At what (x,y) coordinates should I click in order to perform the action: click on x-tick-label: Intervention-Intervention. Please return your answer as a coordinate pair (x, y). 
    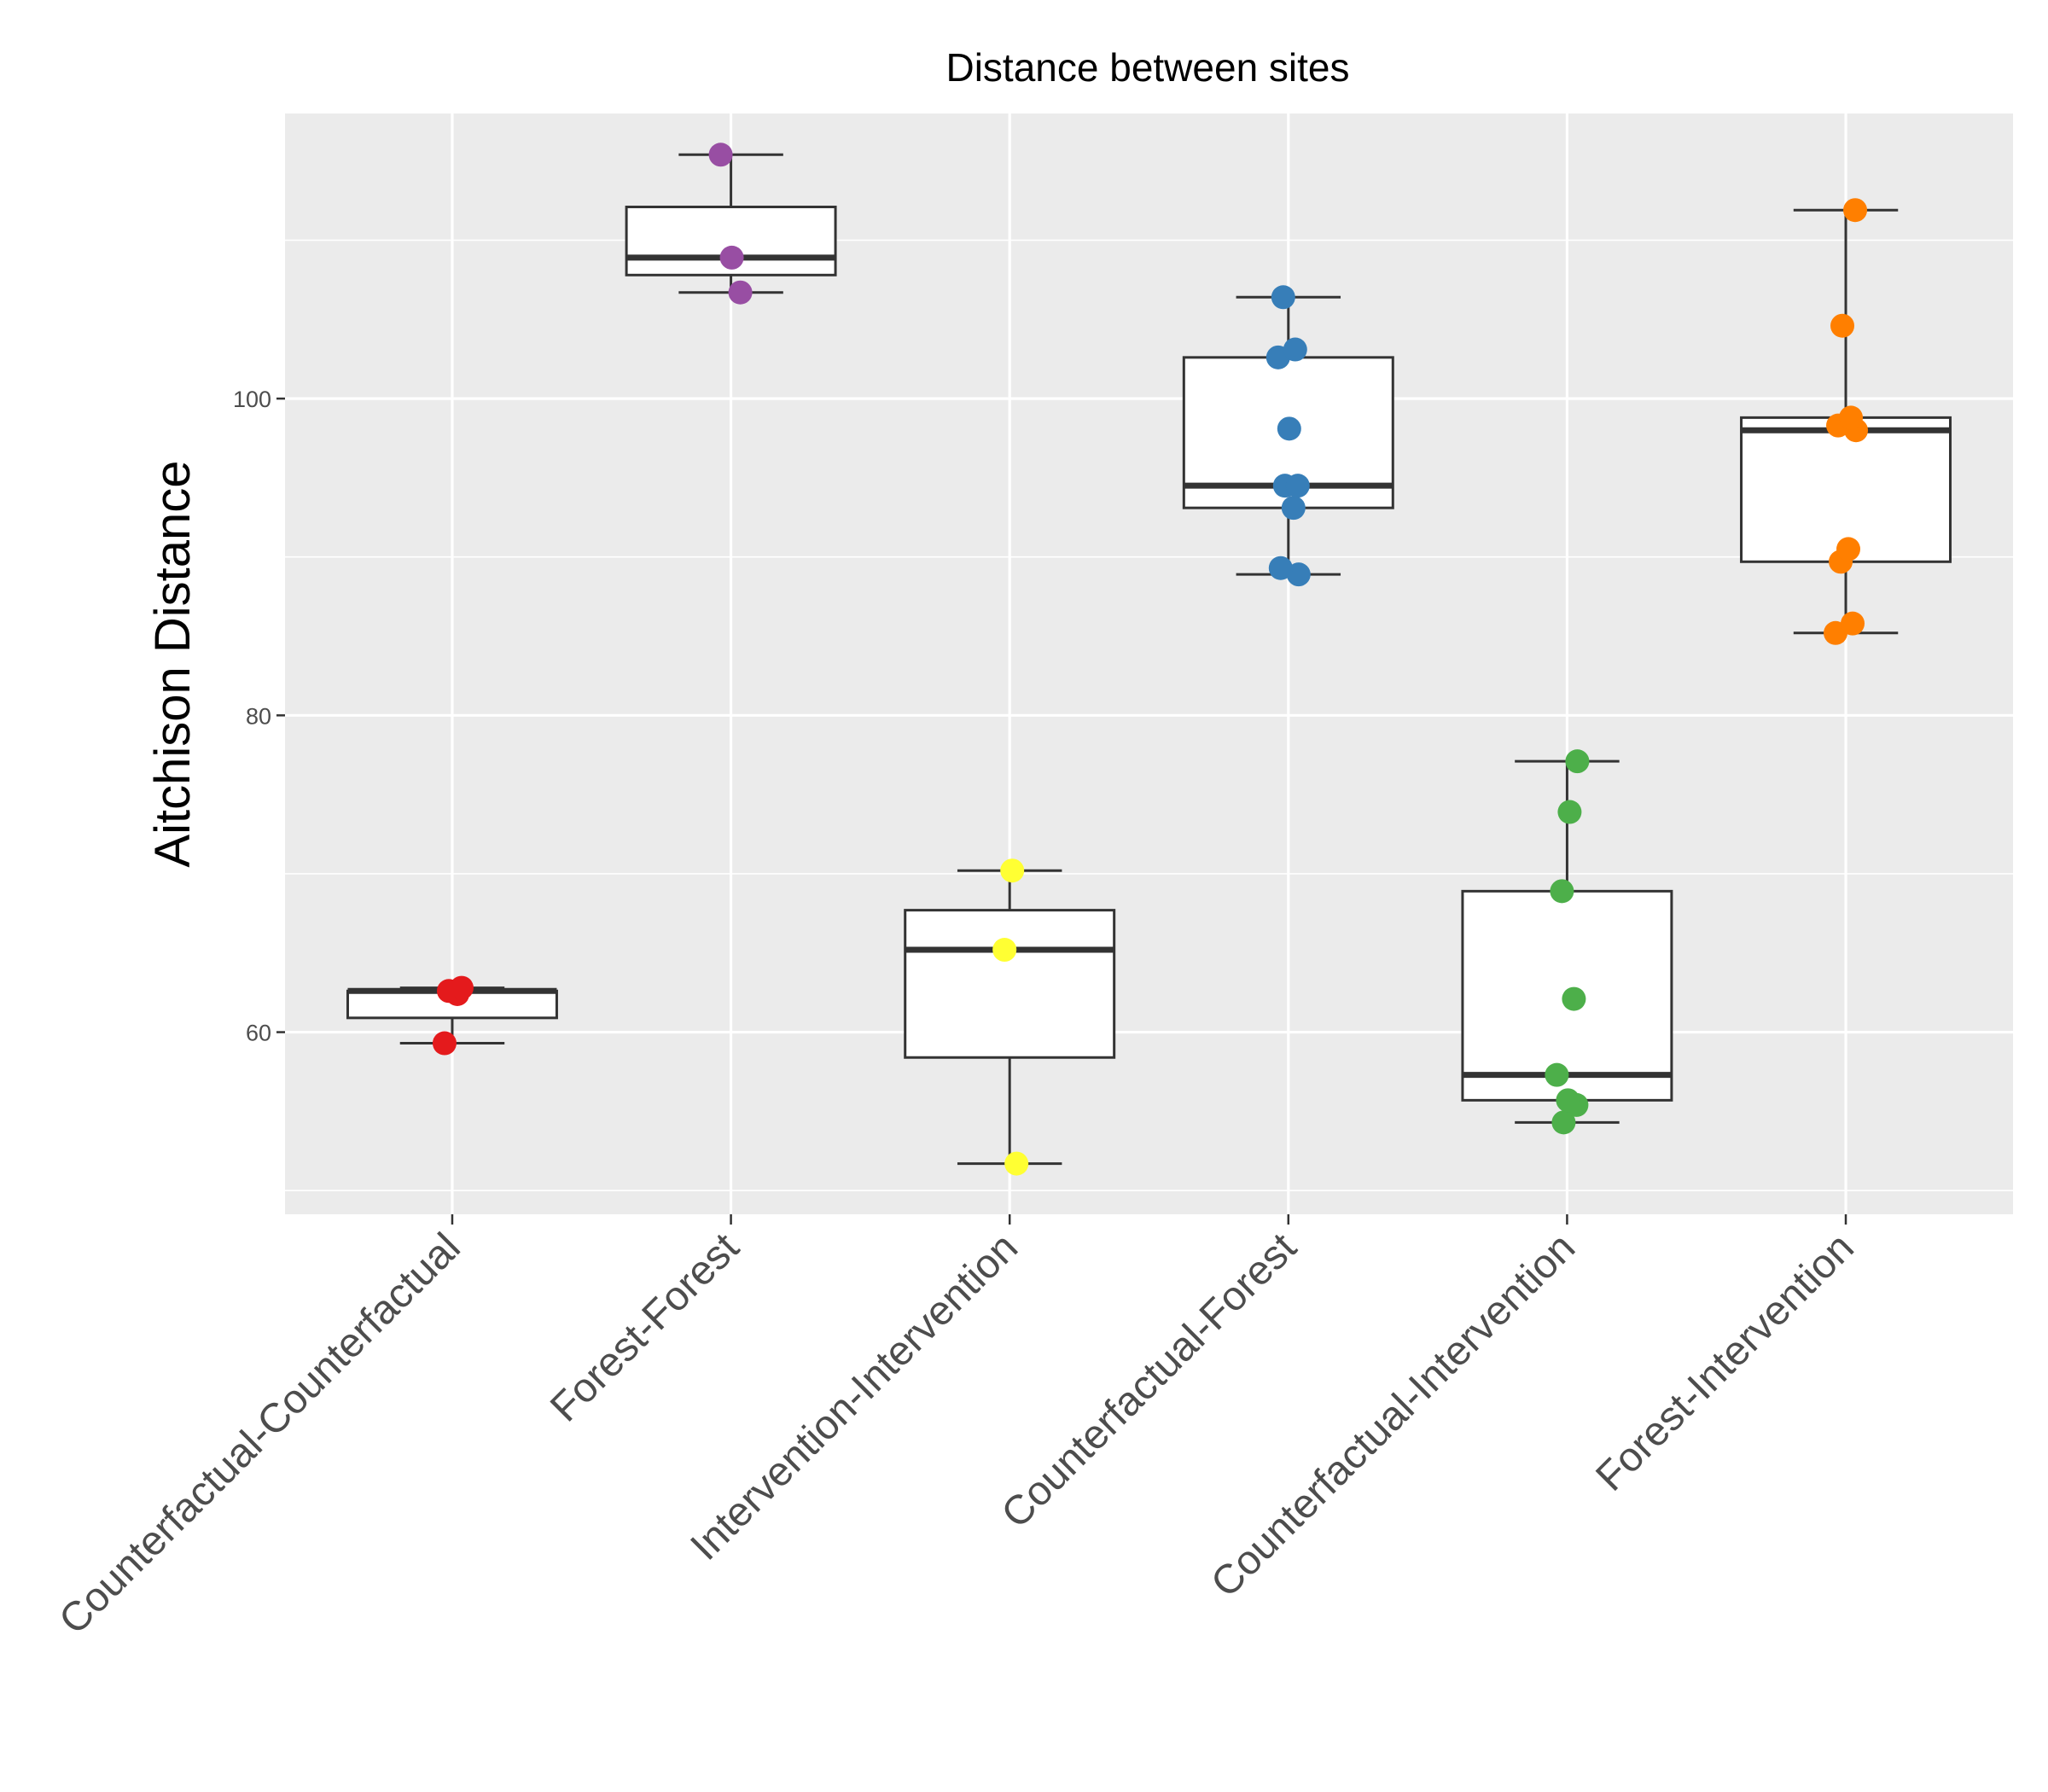
    Looking at the image, I should click on (854, 1397).